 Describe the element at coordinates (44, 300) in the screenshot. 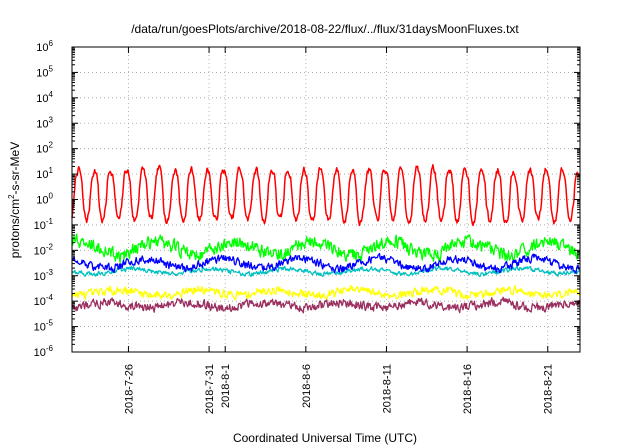

I see `y-tick-label: 10⁻⁴` at that location.